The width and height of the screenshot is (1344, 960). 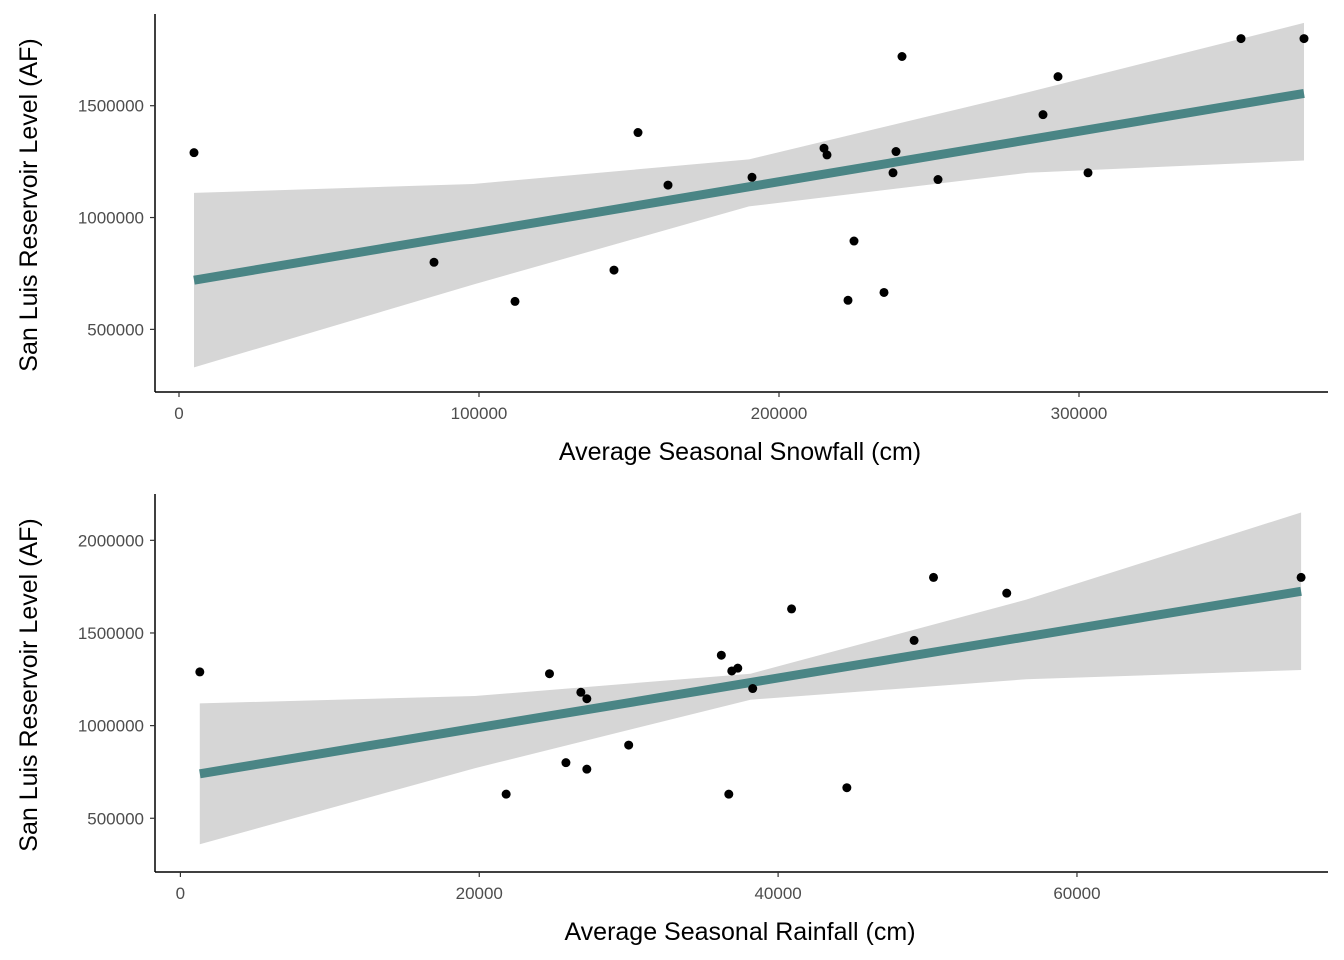 I want to click on x-axis-ticks: 0 100000 200000 300000, so click(x=640, y=407).